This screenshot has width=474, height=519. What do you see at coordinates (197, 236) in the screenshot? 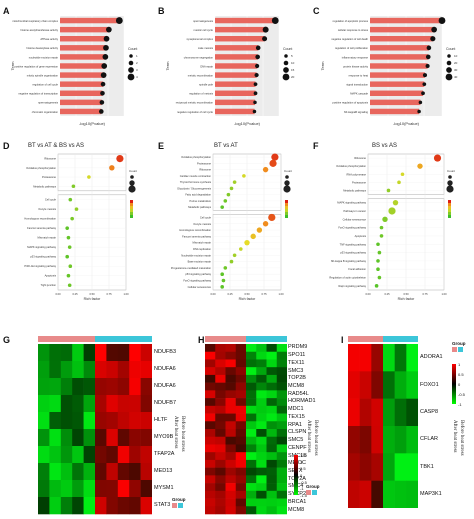
I see `pathway-label: Fanconi anemia pathway` at bounding box center [197, 236].